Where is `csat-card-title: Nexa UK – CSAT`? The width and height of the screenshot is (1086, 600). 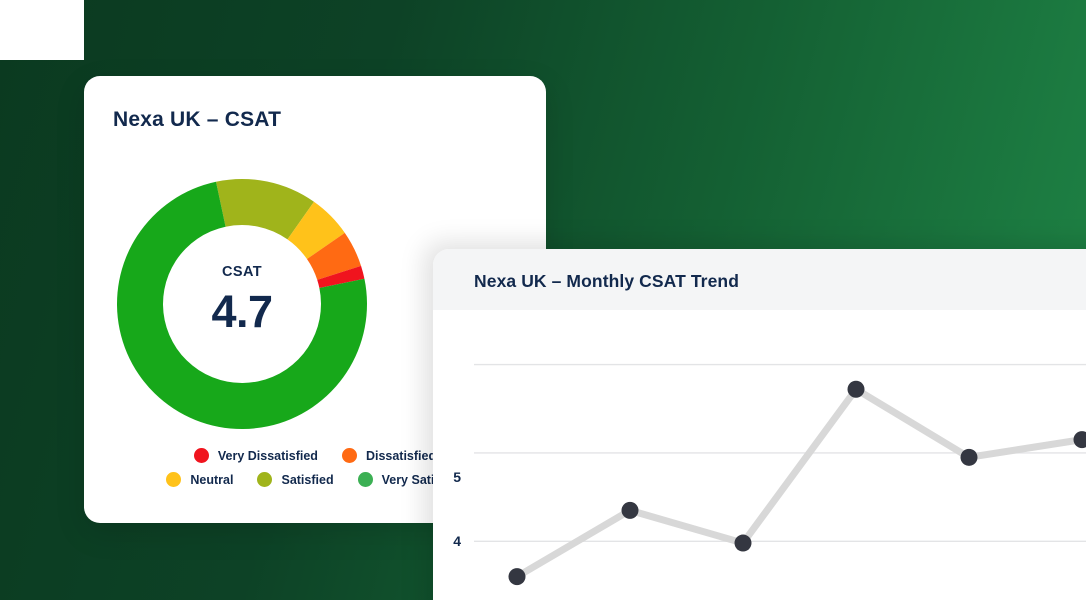 csat-card-title: Nexa UK – CSAT is located at coordinates (197, 119).